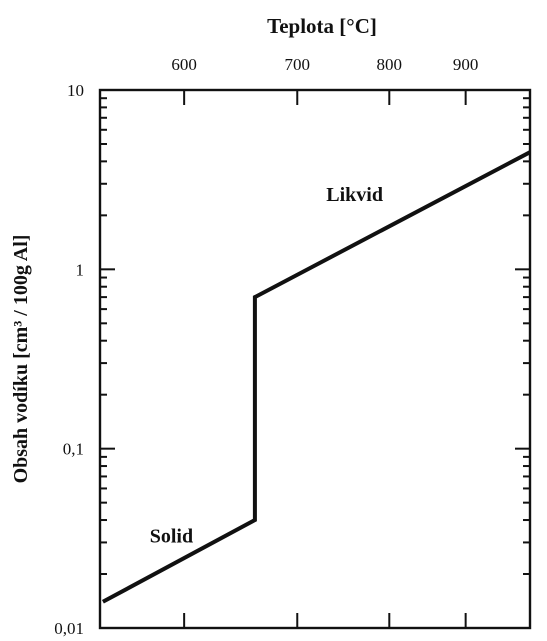  What do you see at coordinates (184, 64) in the screenshot?
I see `x-tick-label: 600` at bounding box center [184, 64].